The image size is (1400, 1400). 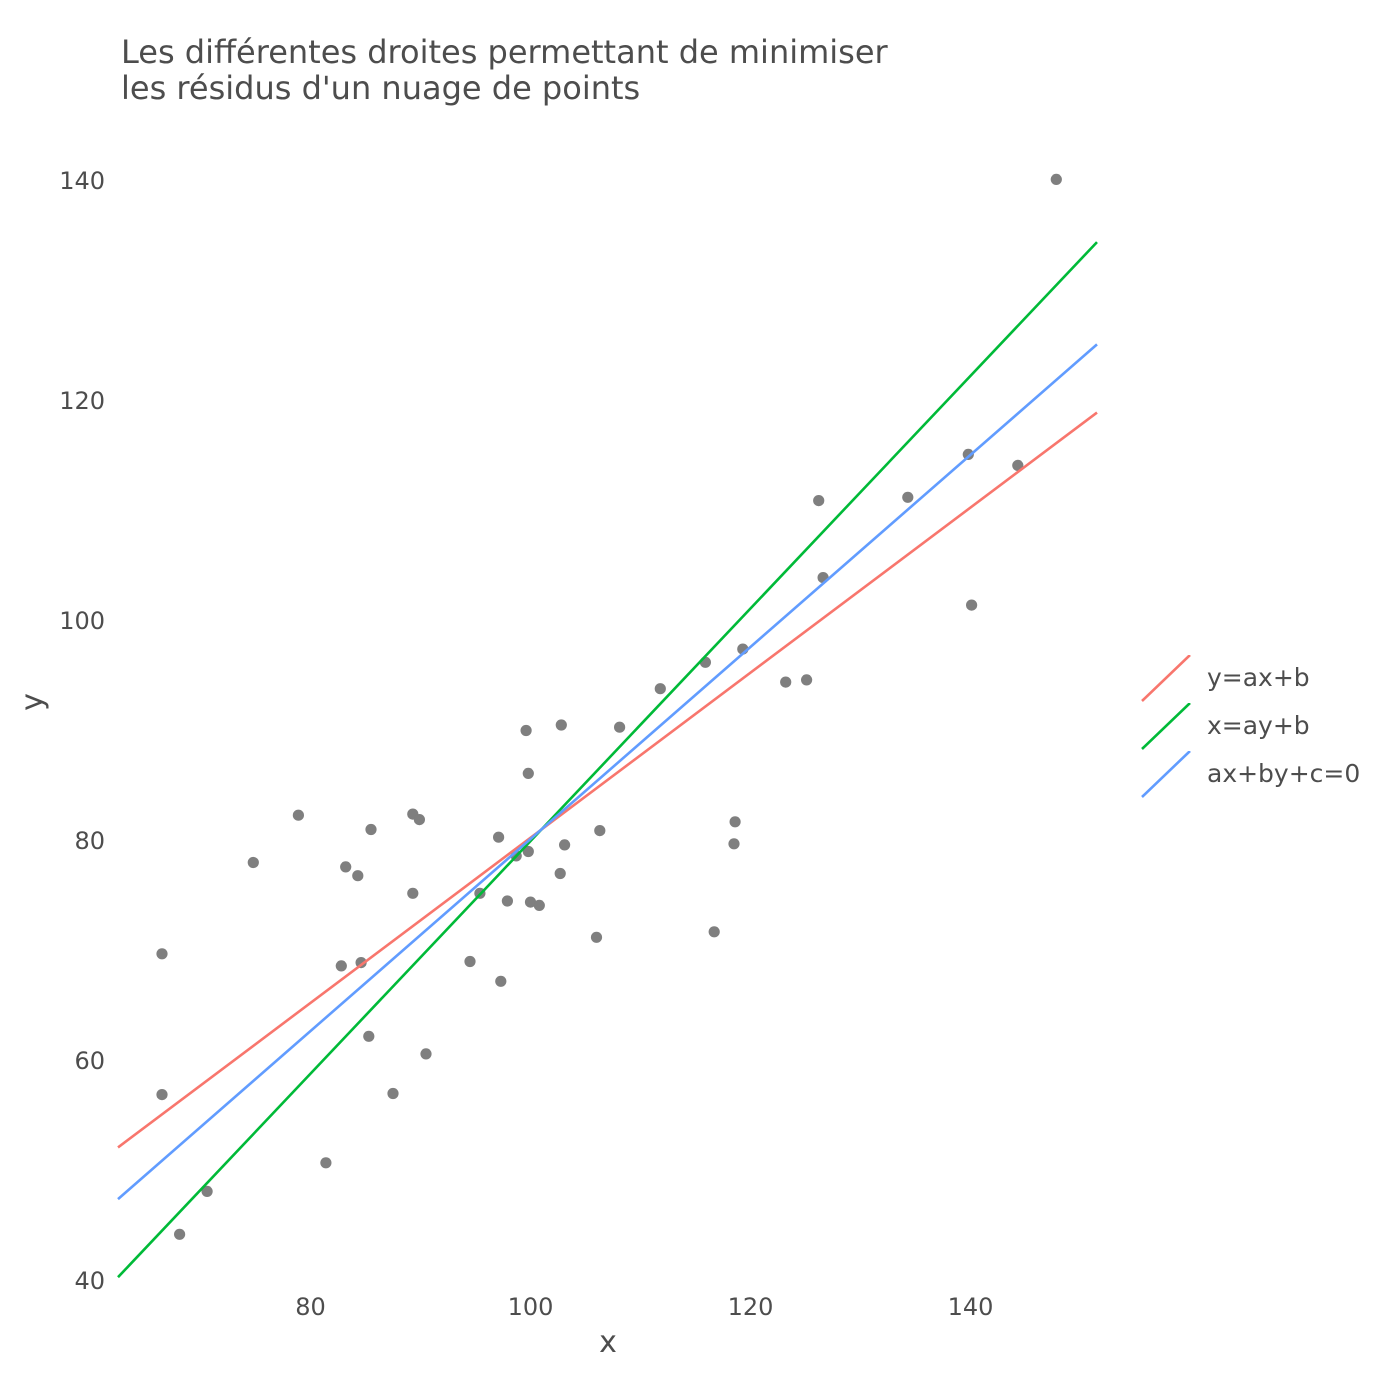 I want to click on y-tick-label: 80, so click(x=89, y=841).